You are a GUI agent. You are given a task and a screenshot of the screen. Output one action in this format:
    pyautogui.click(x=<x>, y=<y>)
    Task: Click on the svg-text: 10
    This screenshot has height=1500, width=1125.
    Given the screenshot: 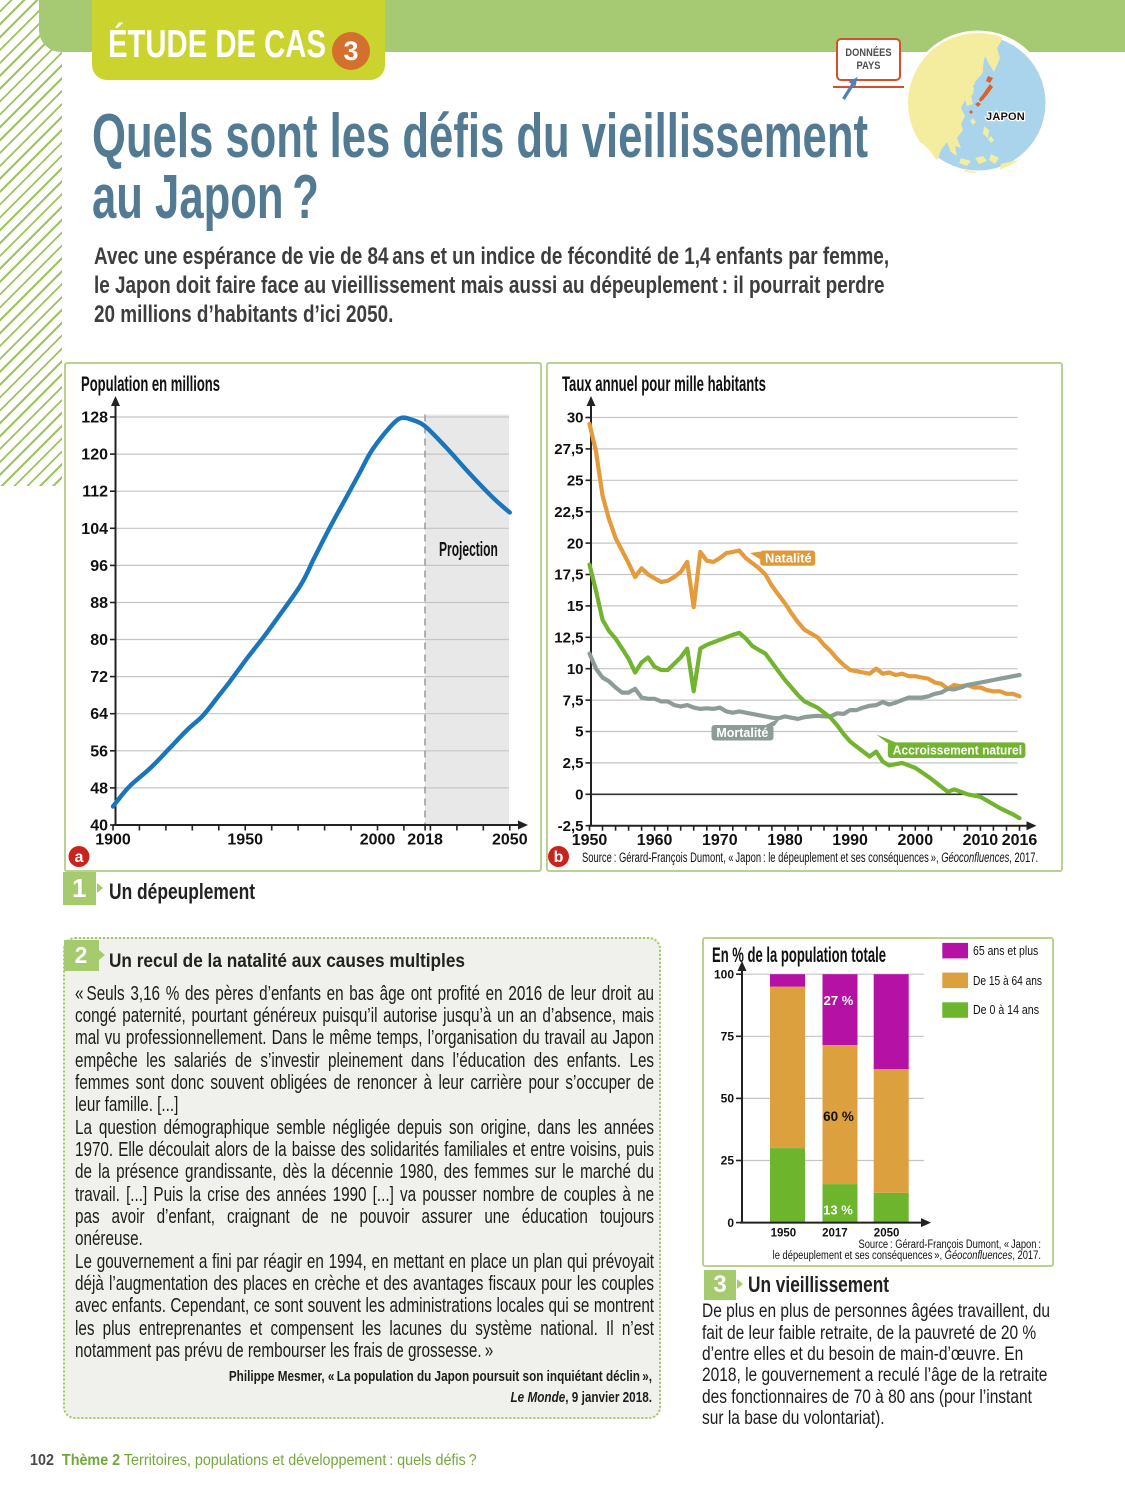 What is the action you would take?
    pyautogui.click(x=574, y=669)
    